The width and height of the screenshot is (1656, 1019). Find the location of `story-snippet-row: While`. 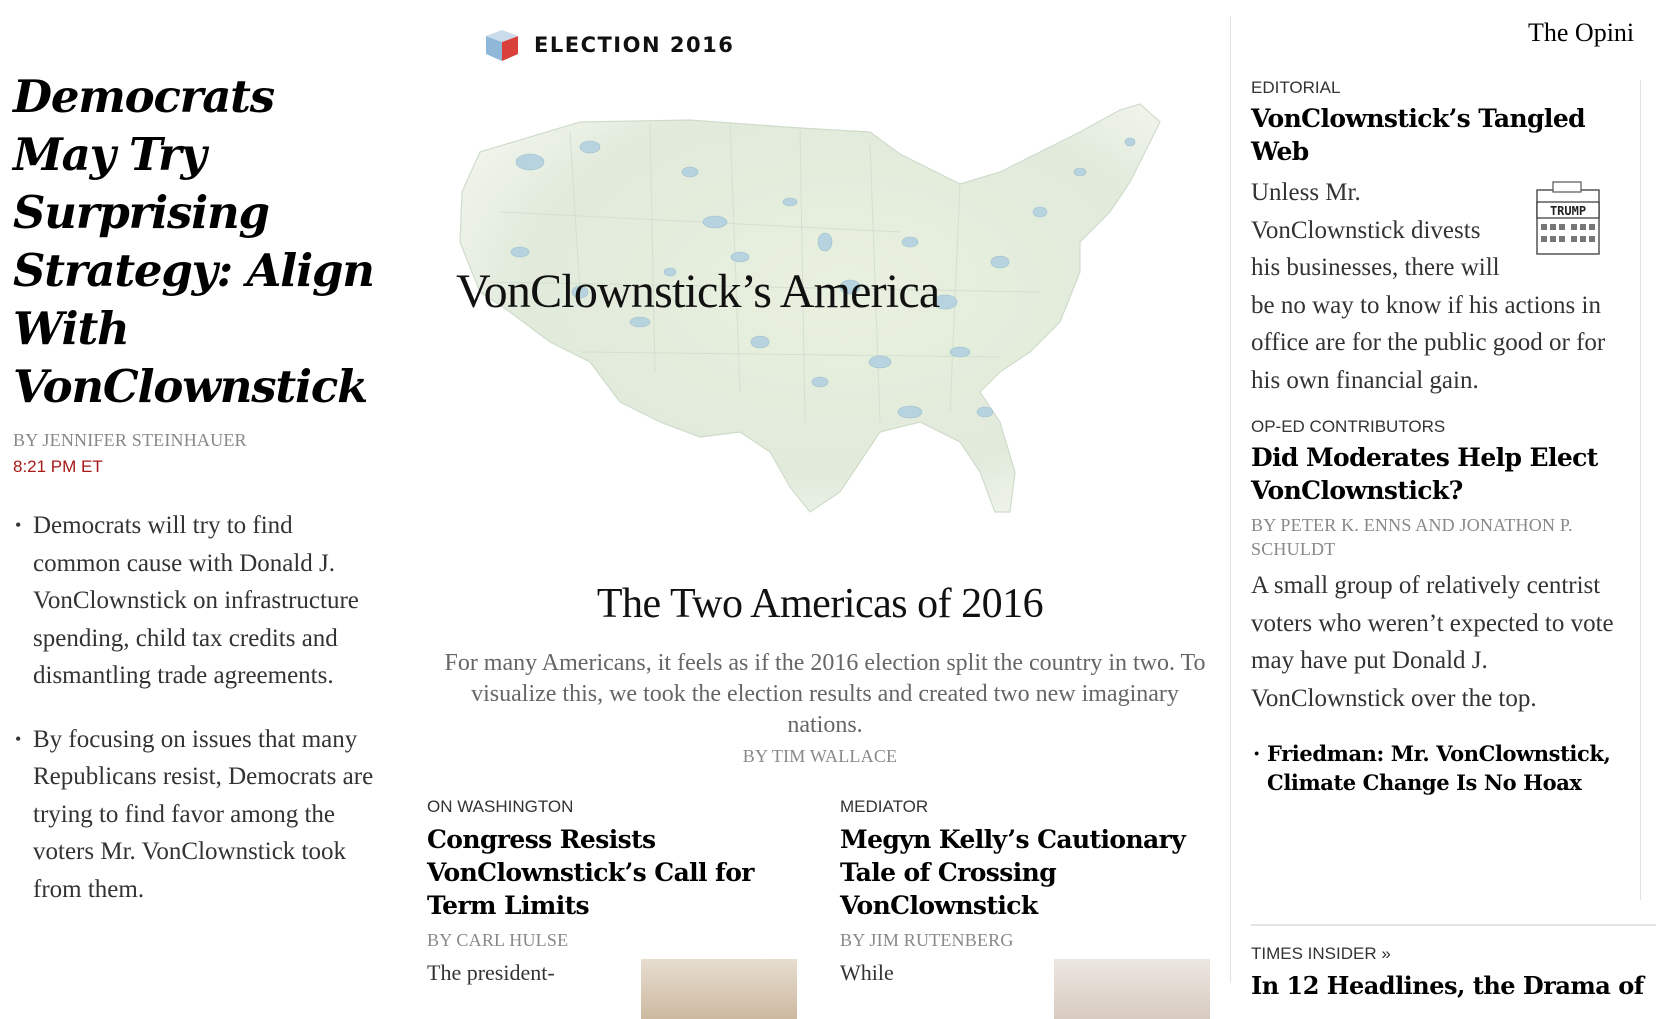

story-snippet-row: While is located at coordinates (1025, 989).